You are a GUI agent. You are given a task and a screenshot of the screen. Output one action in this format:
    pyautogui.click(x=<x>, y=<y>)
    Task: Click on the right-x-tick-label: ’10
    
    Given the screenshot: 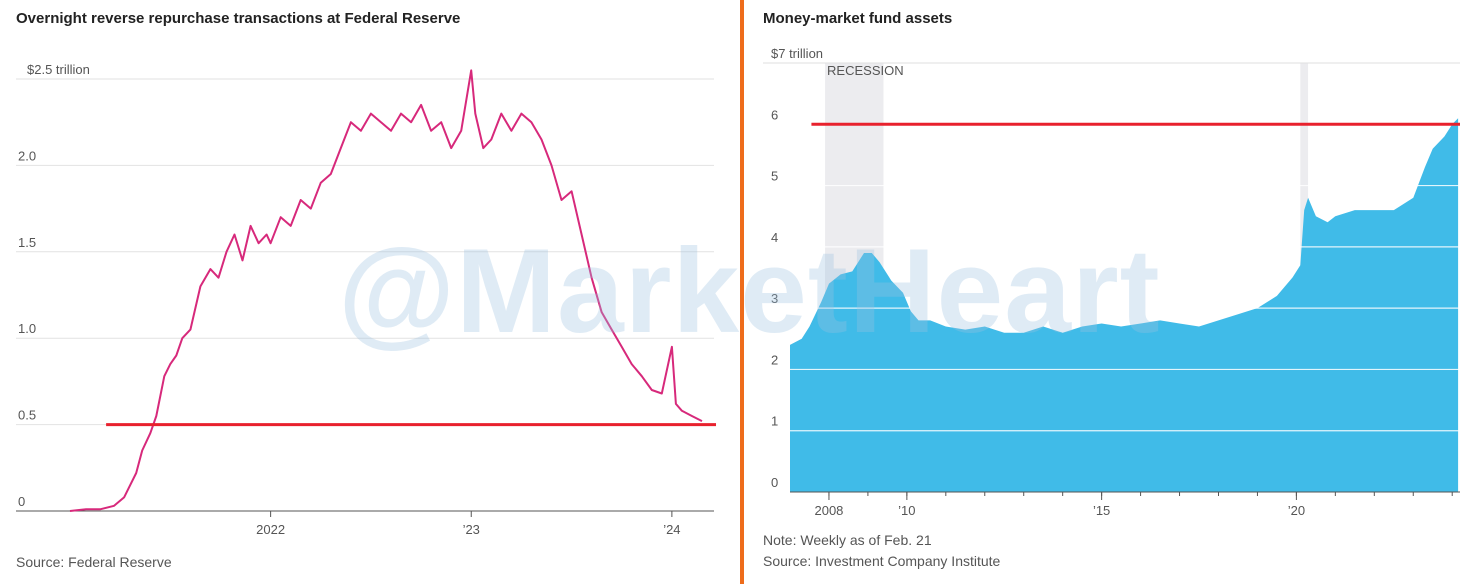 What is the action you would take?
    pyautogui.click(x=906, y=510)
    